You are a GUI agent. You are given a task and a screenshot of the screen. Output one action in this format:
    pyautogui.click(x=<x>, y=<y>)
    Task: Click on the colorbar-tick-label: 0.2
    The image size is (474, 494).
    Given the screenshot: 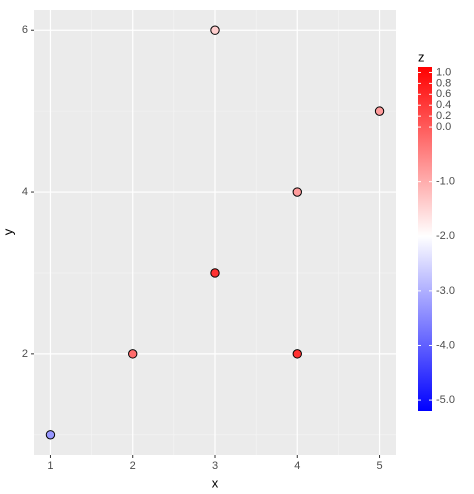 What is the action you would take?
    pyautogui.click(x=443, y=116)
    